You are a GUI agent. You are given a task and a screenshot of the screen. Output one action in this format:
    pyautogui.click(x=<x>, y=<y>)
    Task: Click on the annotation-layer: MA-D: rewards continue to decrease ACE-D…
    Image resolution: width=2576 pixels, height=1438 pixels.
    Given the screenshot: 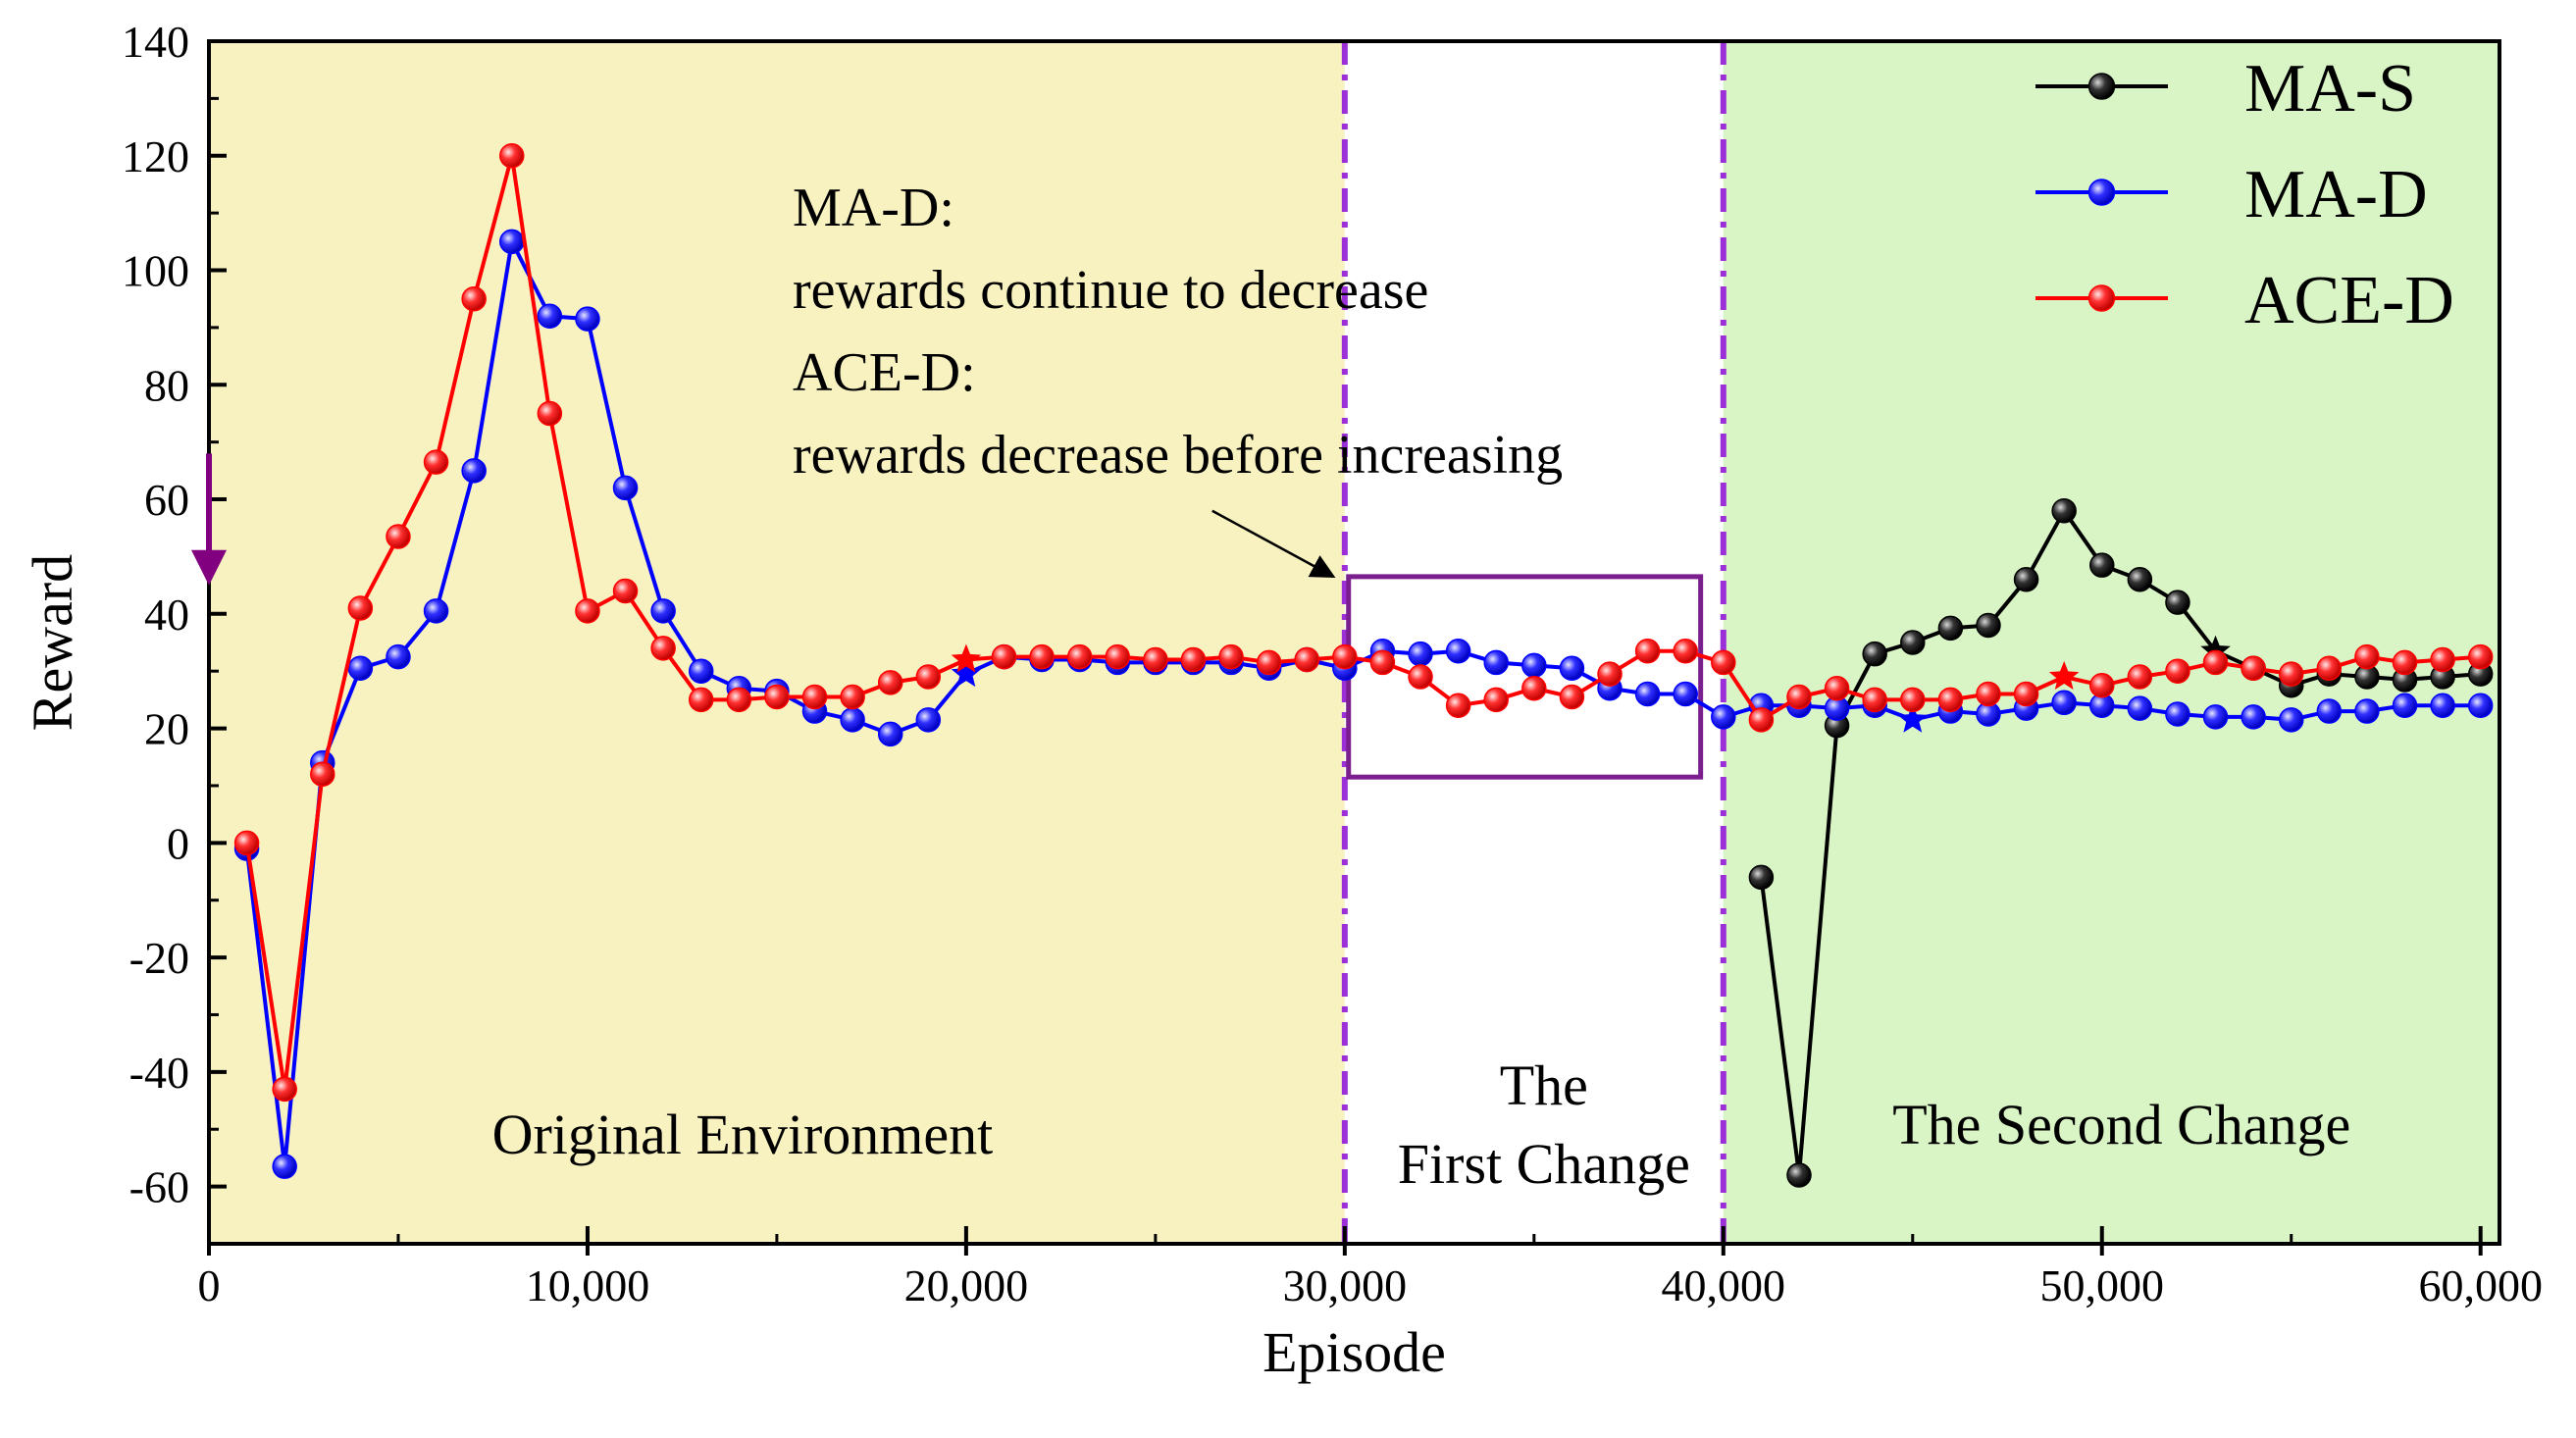 What is the action you would take?
    pyautogui.click(x=1178, y=378)
    